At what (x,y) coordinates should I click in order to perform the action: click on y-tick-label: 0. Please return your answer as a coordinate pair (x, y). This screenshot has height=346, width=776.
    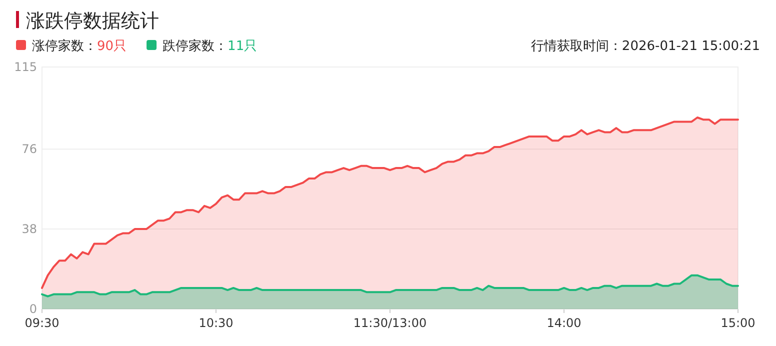
    Looking at the image, I should click on (33, 309).